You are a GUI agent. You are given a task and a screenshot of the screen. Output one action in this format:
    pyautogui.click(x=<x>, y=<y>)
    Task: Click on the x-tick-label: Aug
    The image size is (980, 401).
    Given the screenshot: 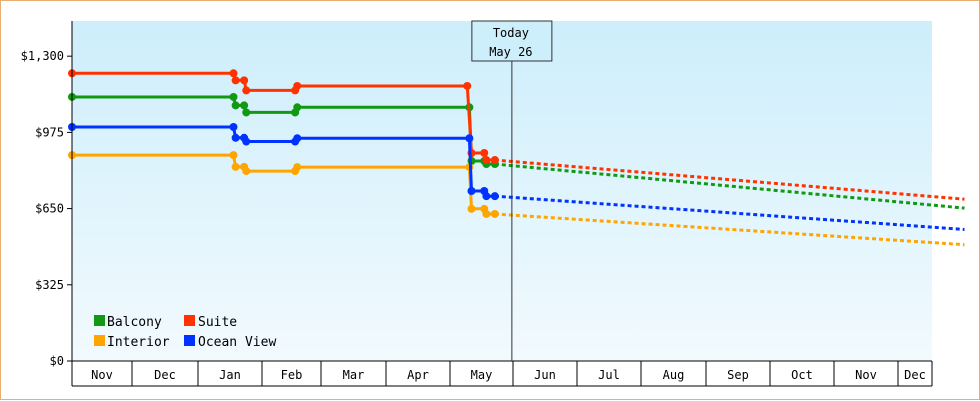 What is the action you would take?
    pyautogui.click(x=674, y=375)
    